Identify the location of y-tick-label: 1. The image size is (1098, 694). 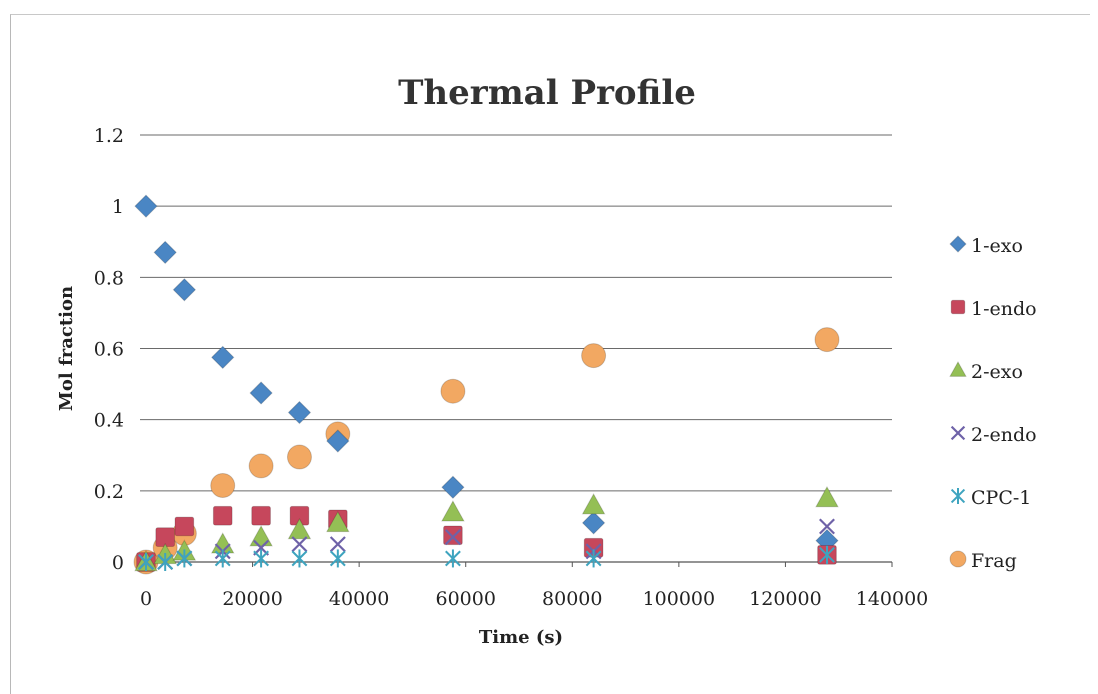
(118, 207).